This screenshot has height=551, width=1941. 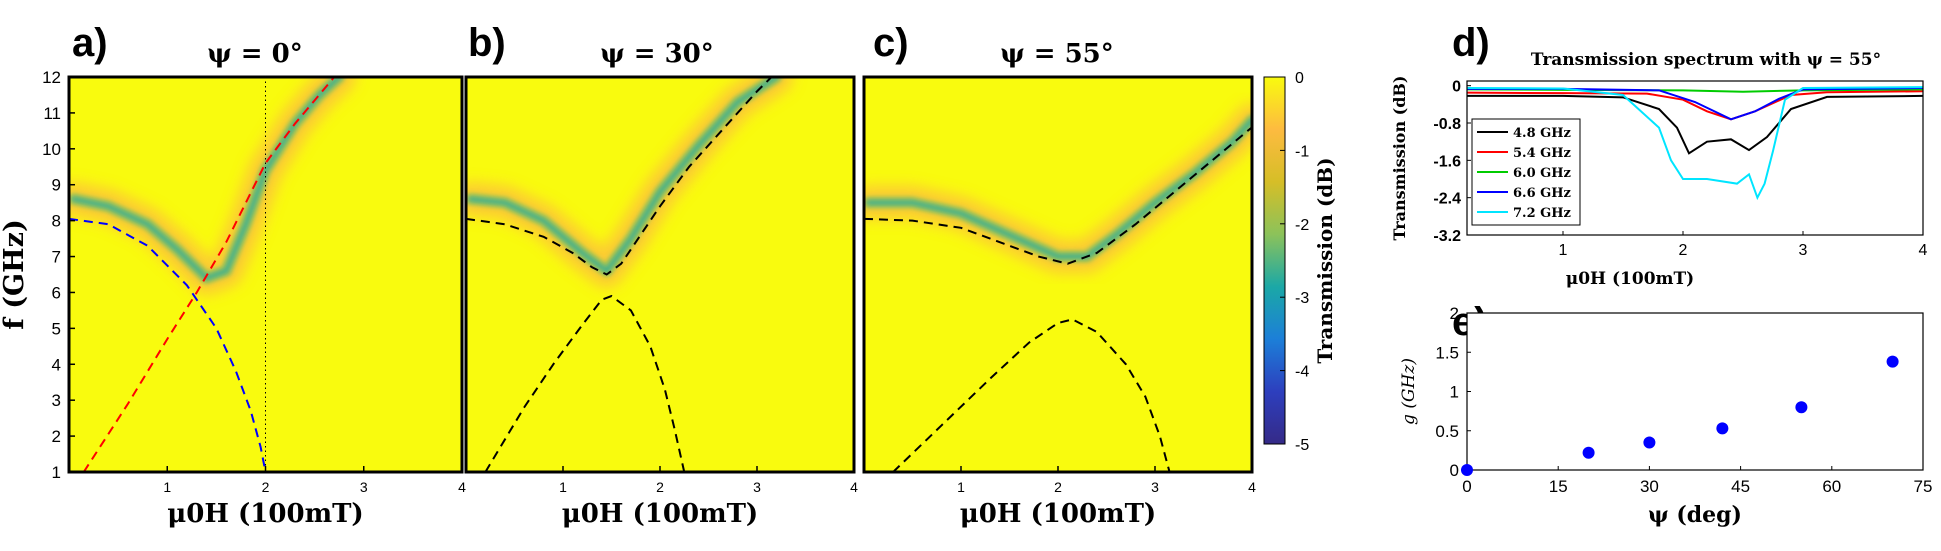 I want to click on x-tick-label: 75, so click(x=1923, y=486).